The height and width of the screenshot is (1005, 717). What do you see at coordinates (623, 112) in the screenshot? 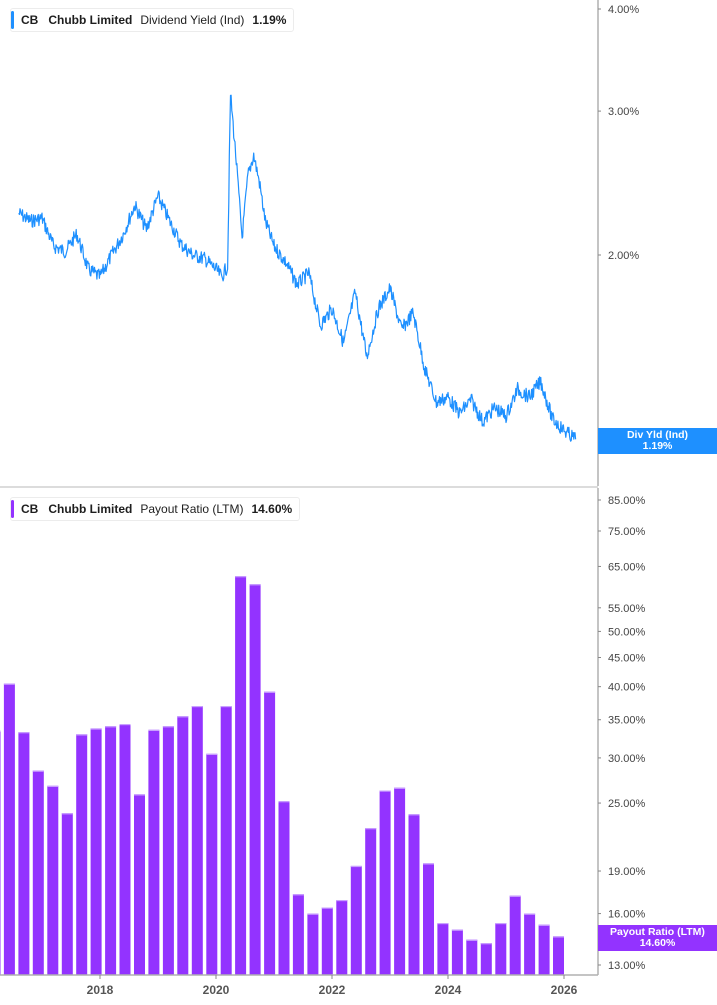
I see `y-tick-label: 3.00%` at bounding box center [623, 112].